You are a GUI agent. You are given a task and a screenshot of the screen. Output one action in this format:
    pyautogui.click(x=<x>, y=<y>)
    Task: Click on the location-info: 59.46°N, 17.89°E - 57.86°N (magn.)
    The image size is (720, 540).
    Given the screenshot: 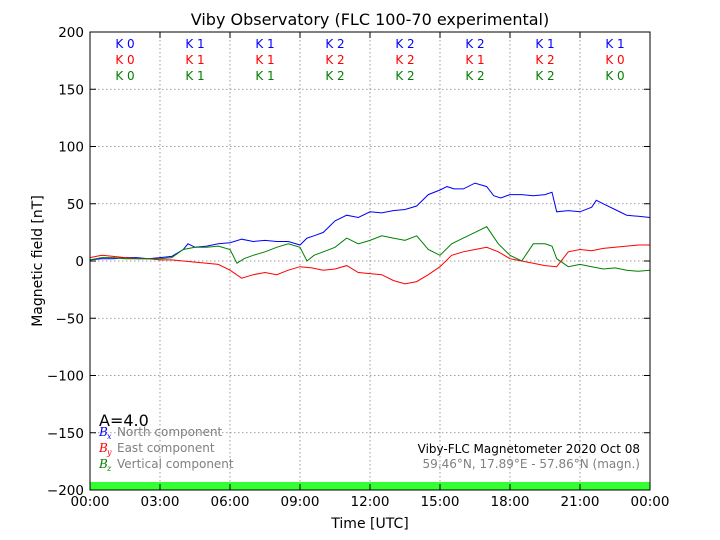 What is the action you would take?
    pyautogui.click(x=531, y=464)
    